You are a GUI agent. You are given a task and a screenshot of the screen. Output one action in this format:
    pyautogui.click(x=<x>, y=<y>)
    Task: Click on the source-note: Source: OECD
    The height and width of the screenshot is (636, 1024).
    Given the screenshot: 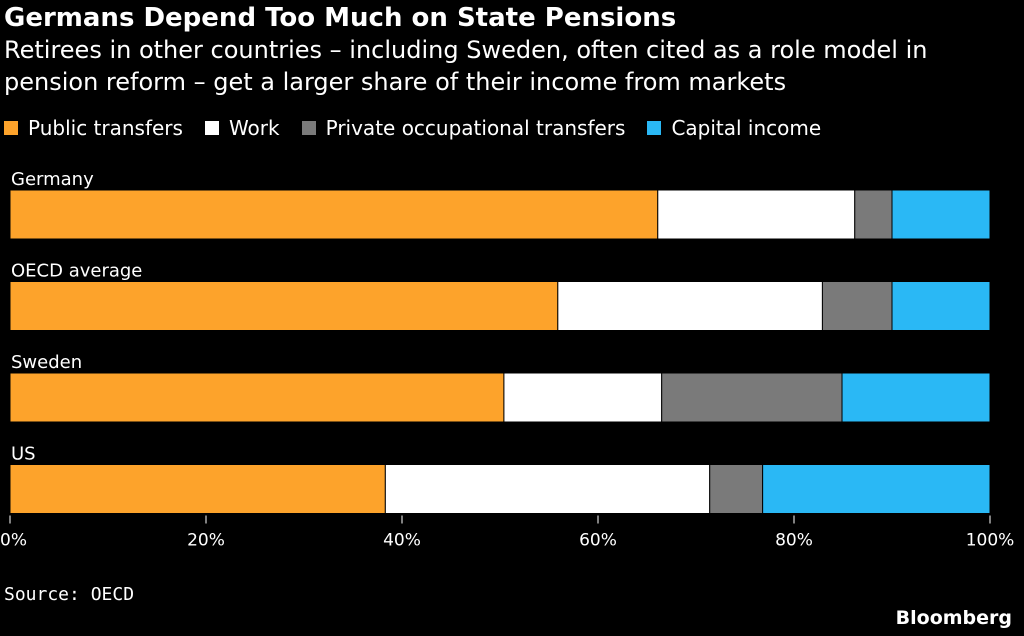 What is the action you would take?
    pyautogui.click(x=69, y=594)
    